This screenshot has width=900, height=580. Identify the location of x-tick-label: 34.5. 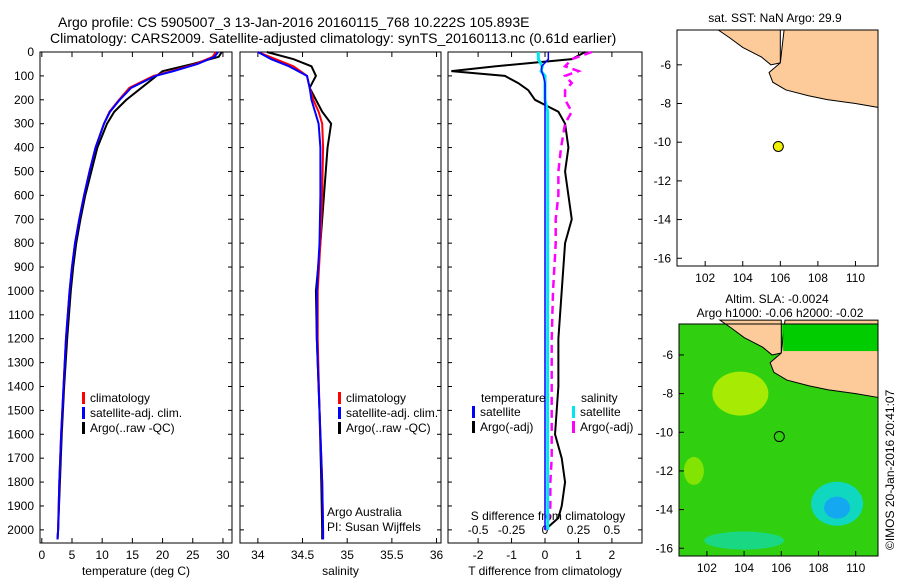
(303, 555).